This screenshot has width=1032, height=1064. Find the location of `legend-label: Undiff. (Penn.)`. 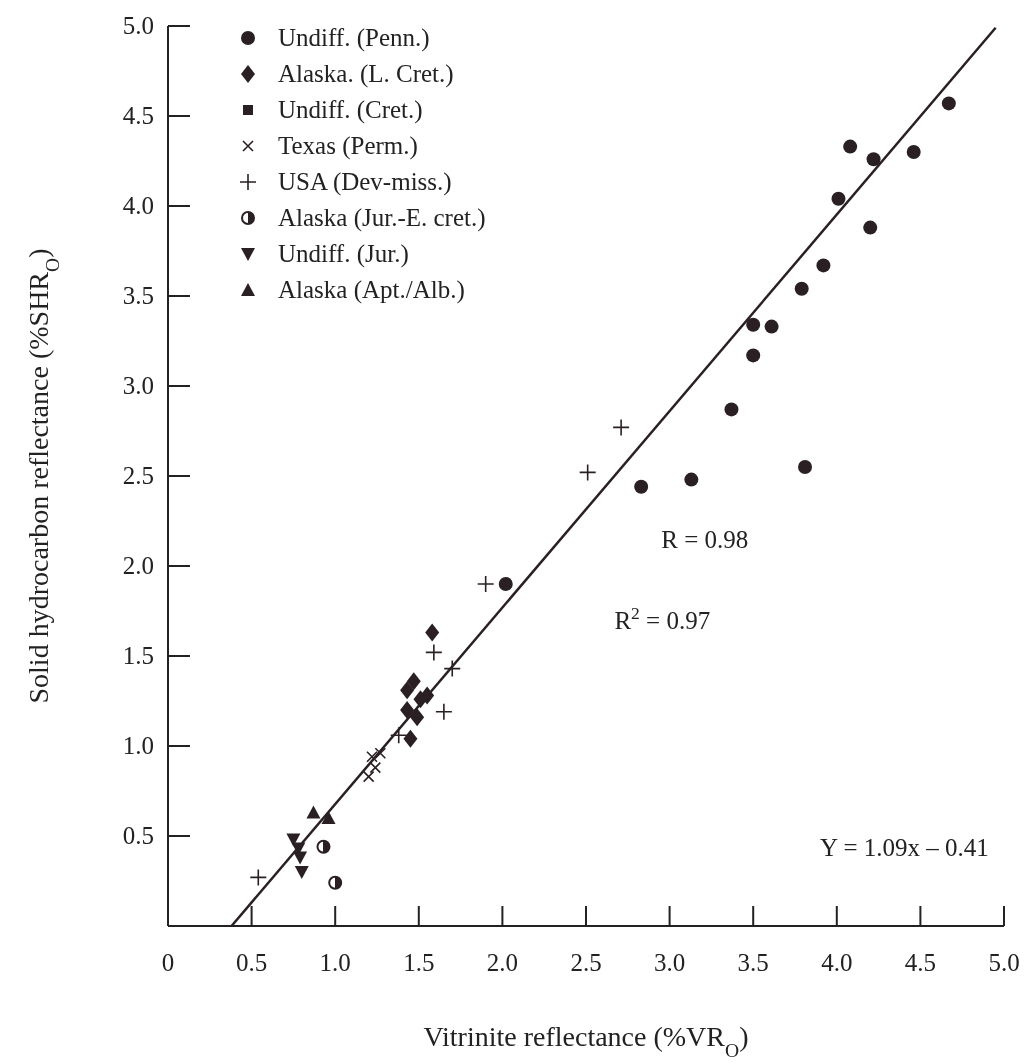

legend-label: Undiff. (Penn.) is located at coordinates (354, 38).